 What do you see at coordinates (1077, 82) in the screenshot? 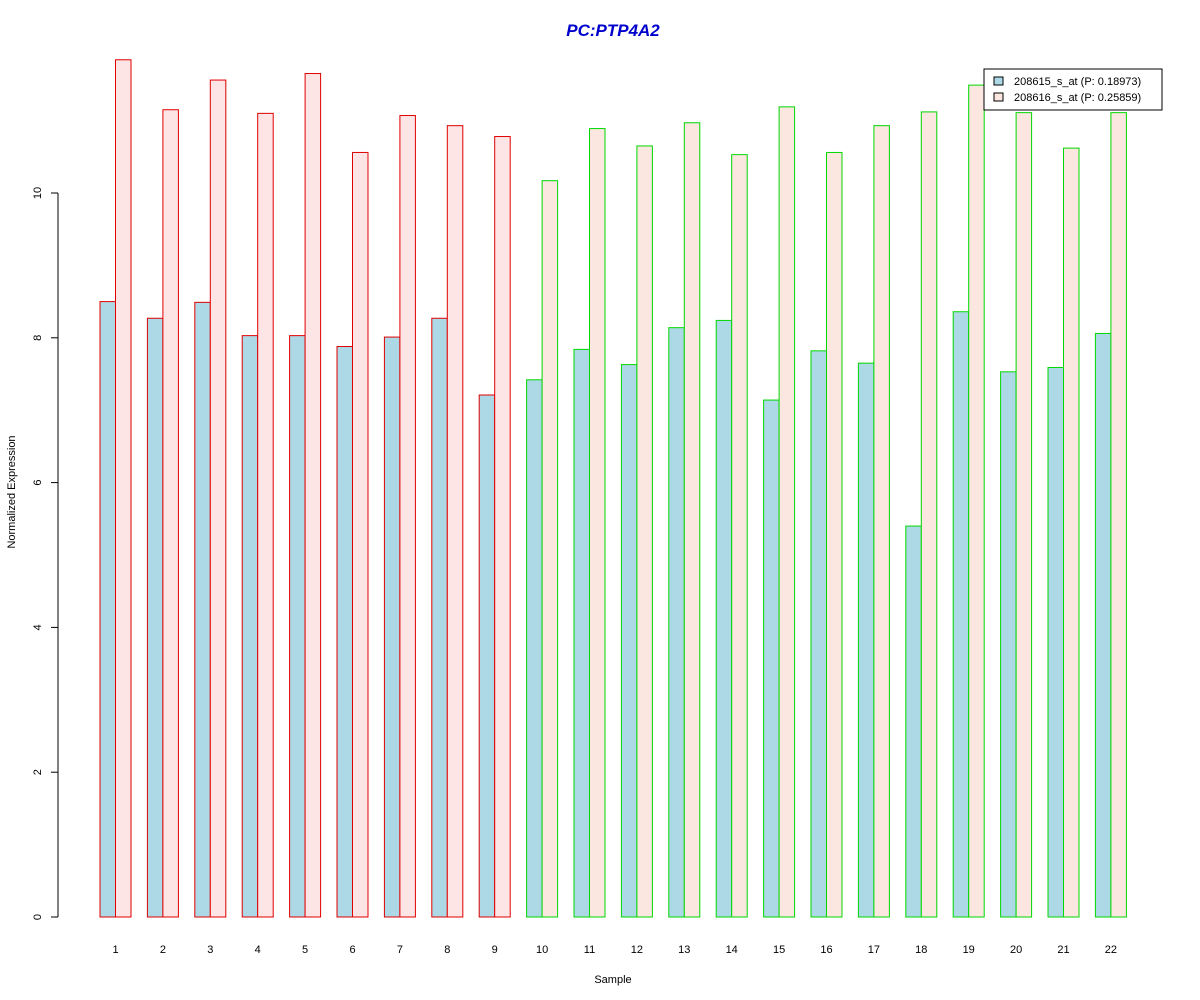
I see `legend-entry-label: 208615_s_at (P: 0.18973)` at bounding box center [1077, 82].